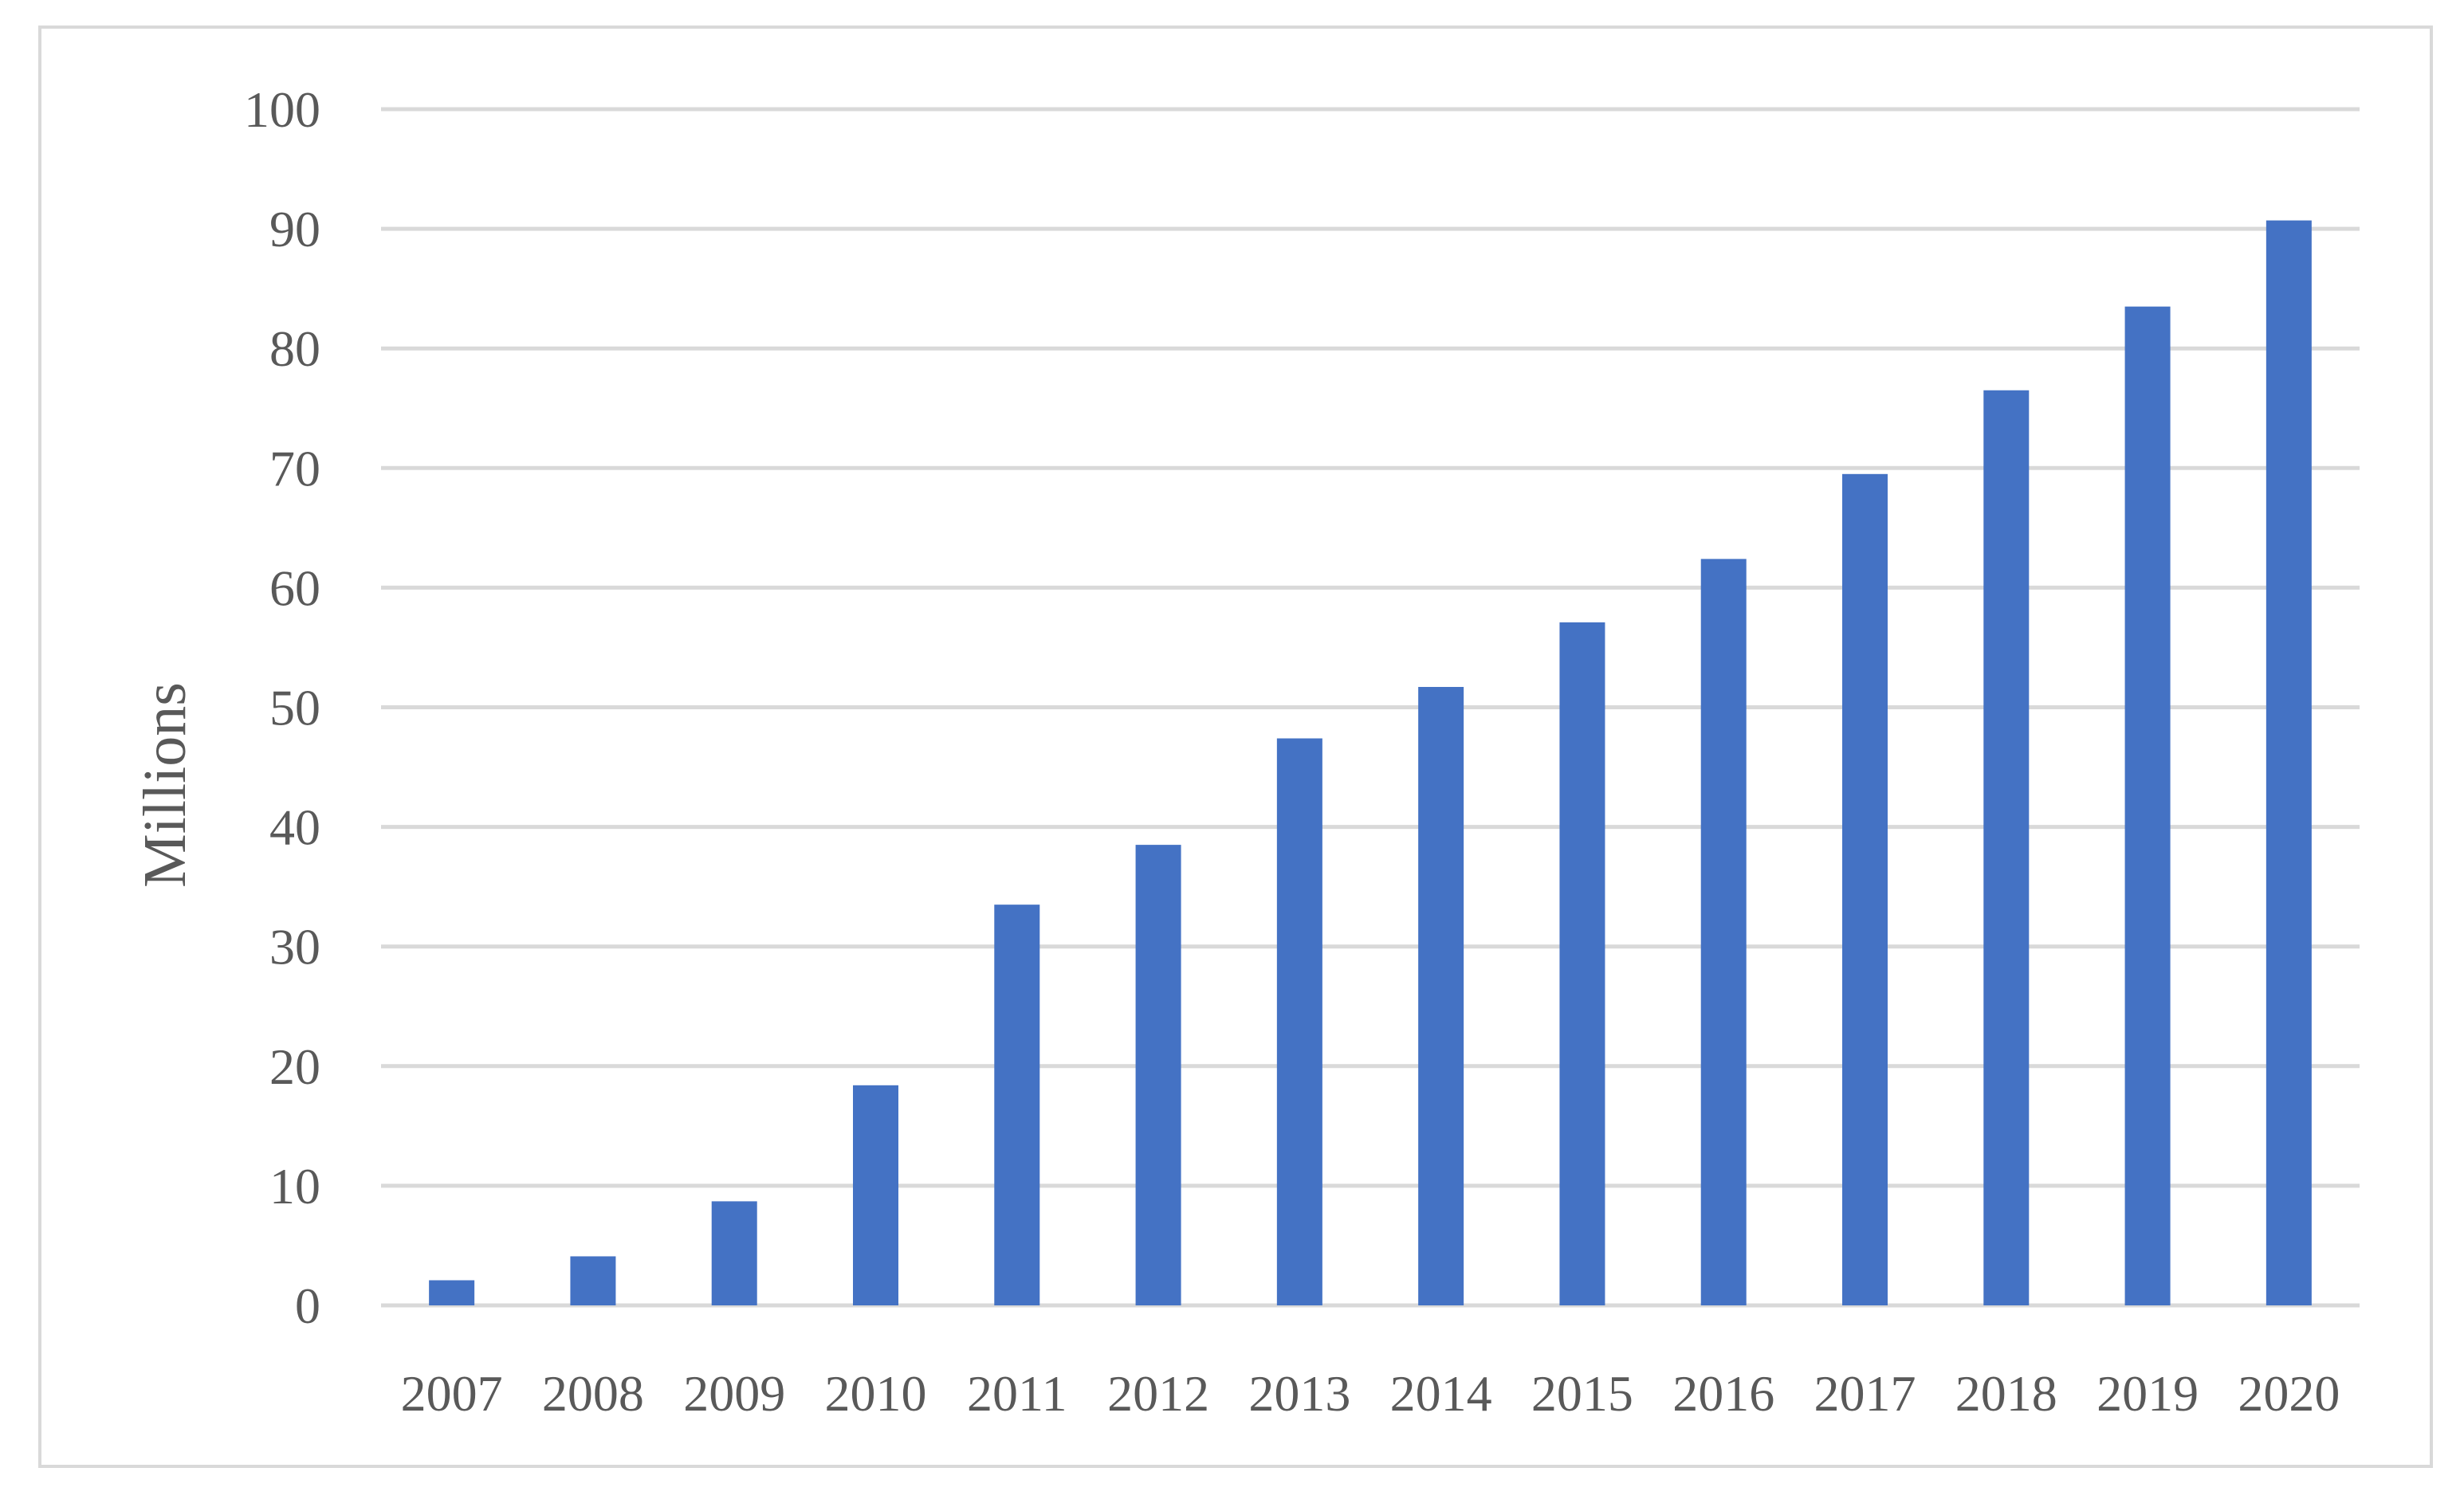 The width and height of the screenshot is (2464, 1507). What do you see at coordinates (1299, 1393) in the screenshot?
I see `x-tick-label: 2013` at bounding box center [1299, 1393].